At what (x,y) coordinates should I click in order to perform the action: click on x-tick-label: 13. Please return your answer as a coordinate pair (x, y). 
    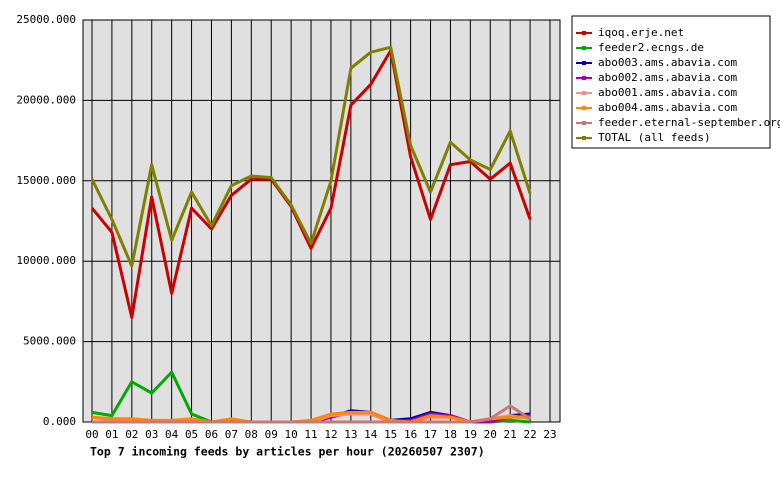
    Looking at the image, I should click on (350, 434).